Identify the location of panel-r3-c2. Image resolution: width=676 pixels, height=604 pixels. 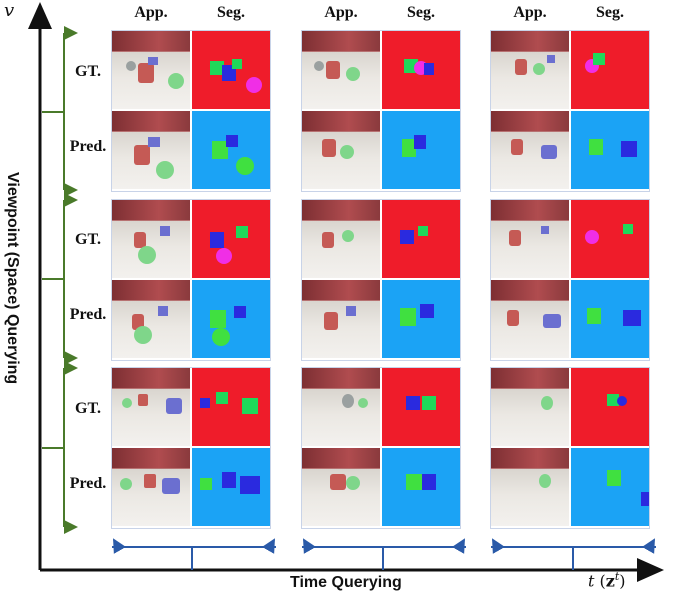
(381, 448).